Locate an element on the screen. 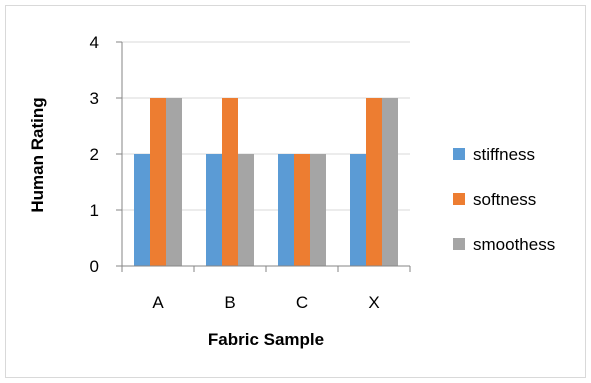 This screenshot has width=591, height=383. bar-softness-X is located at coordinates (374, 182).